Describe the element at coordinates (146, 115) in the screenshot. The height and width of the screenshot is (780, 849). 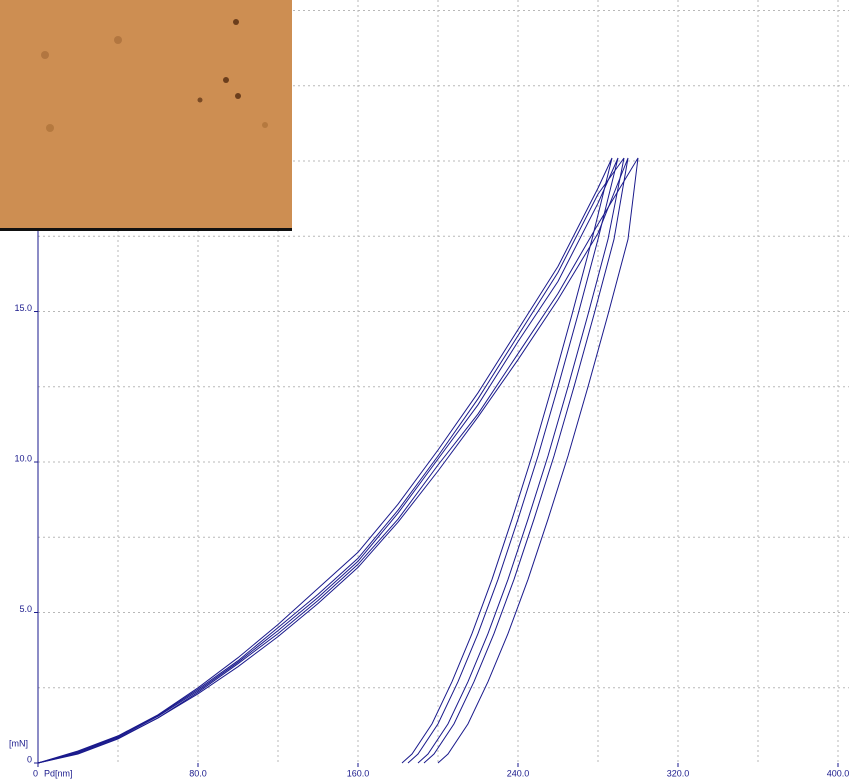
I see `inset-image` at that location.